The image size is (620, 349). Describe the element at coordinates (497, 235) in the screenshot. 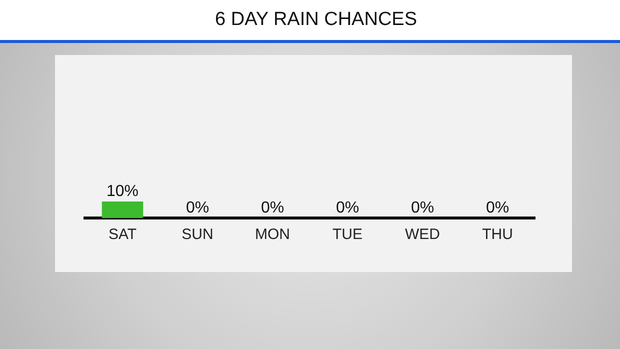

I see `x-tick-label: THU` at that location.